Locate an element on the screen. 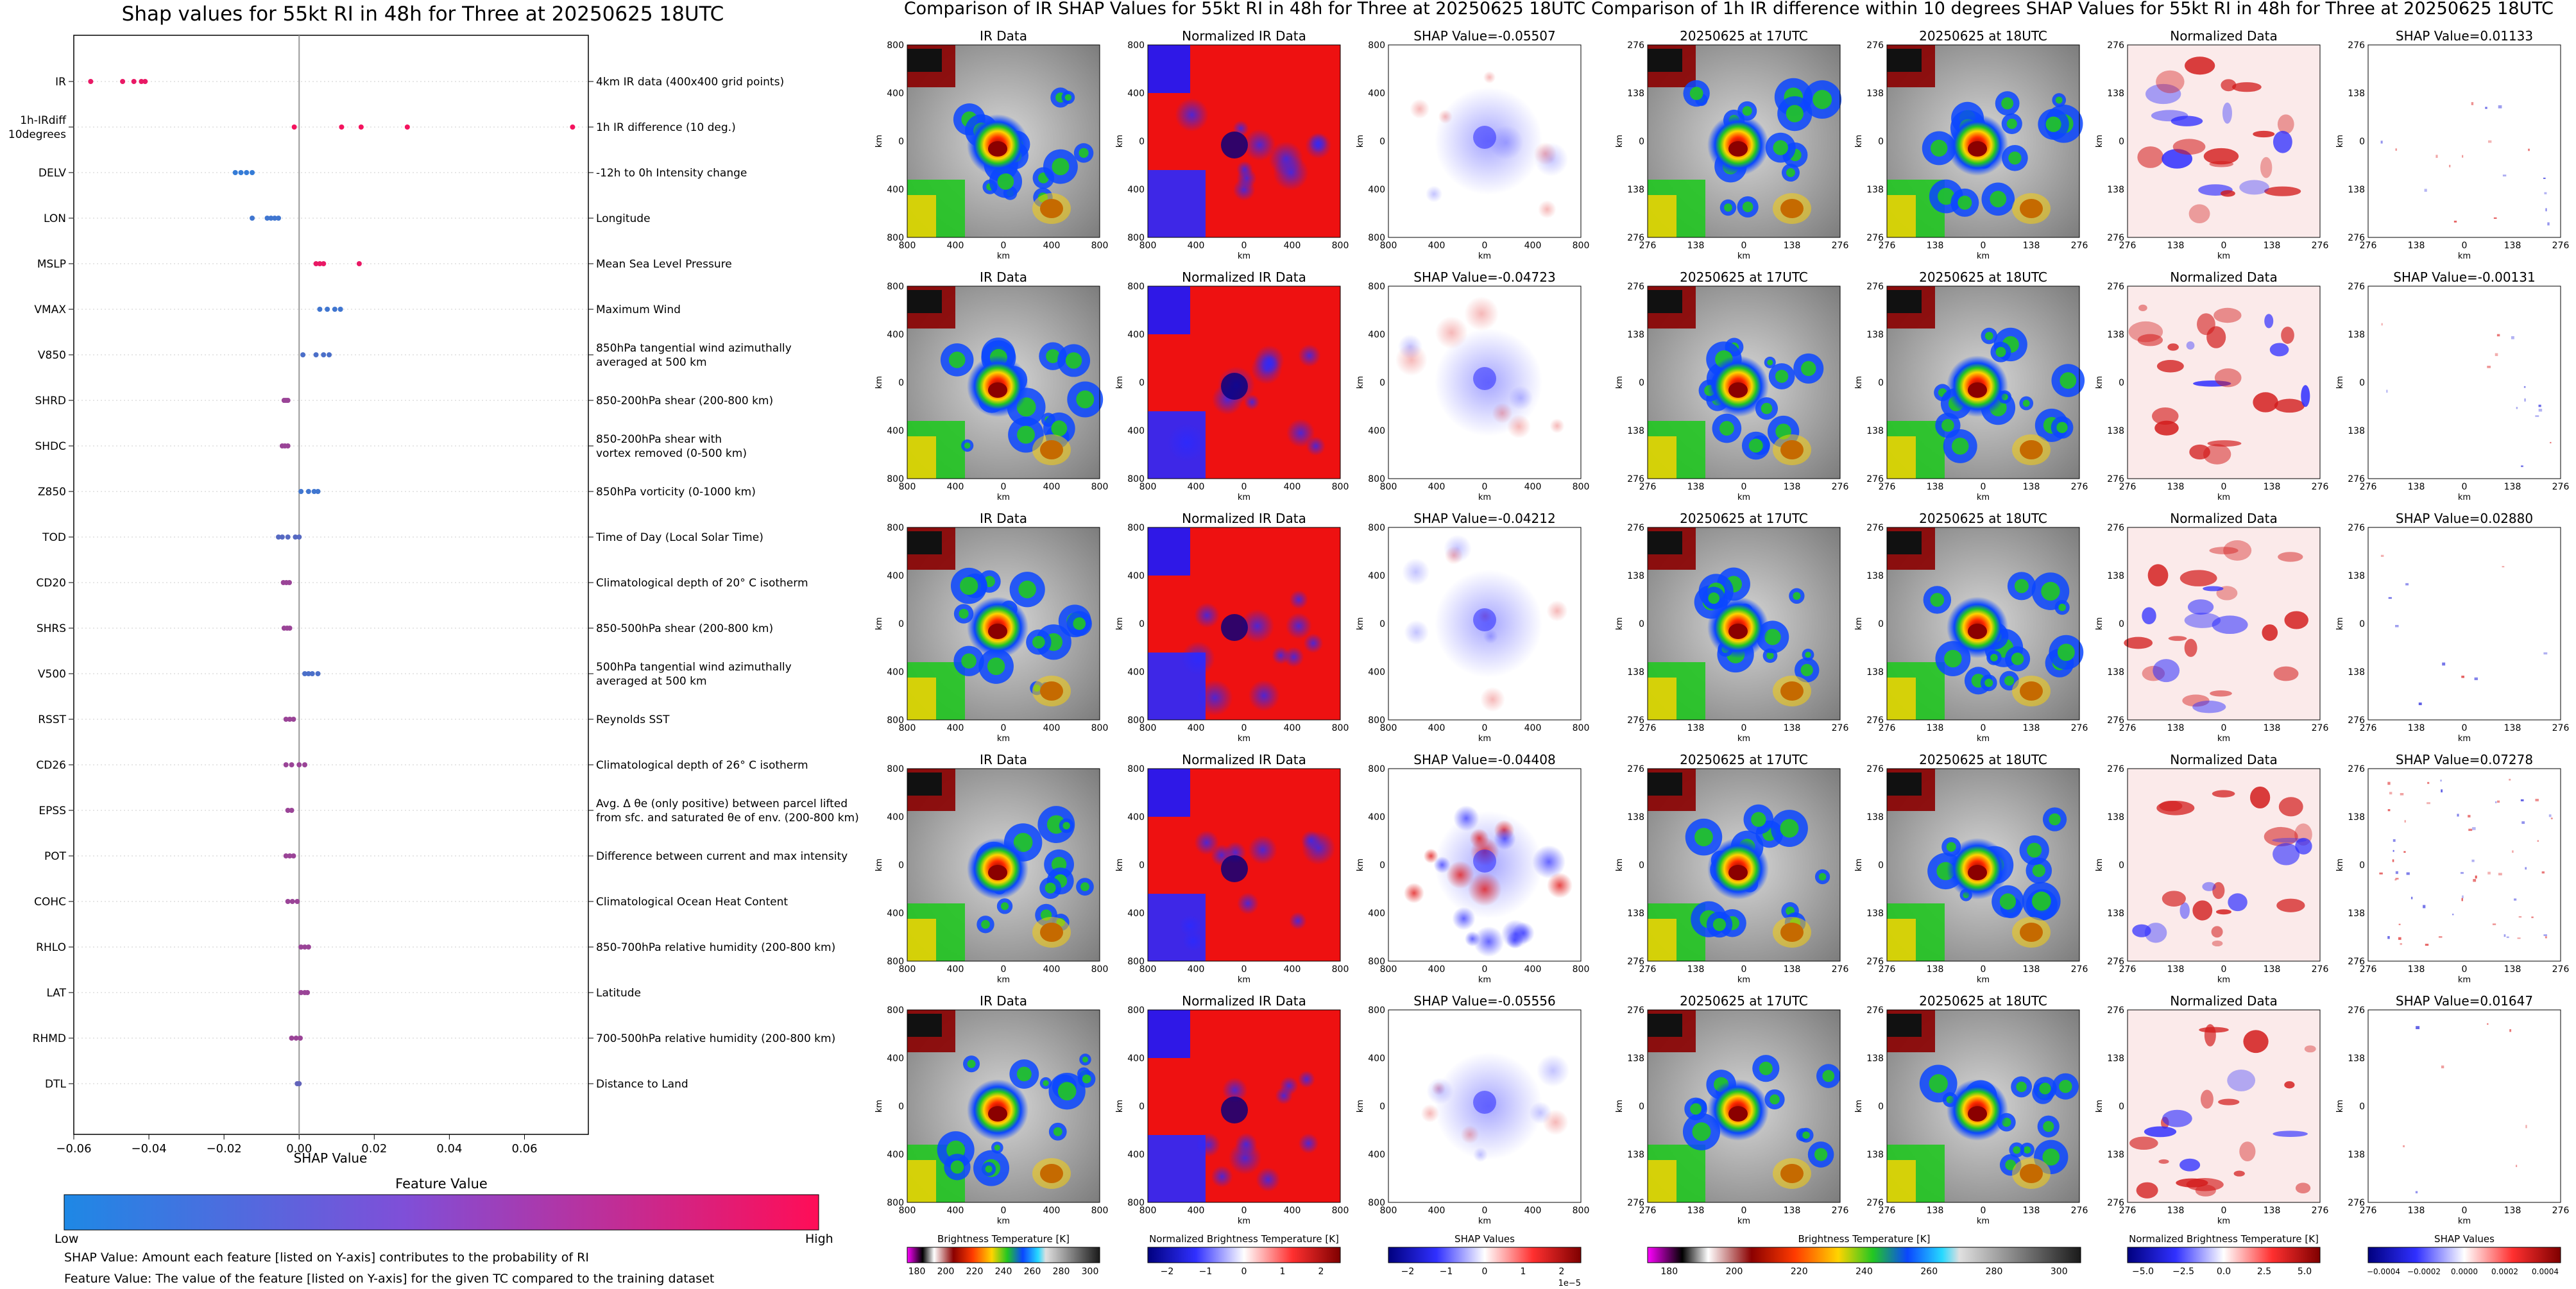 Image resolution: width=2576 pixels, height=1289 pixels. feature-description-label: Climatological depth of 26° C isotherm is located at coordinates (702, 765).